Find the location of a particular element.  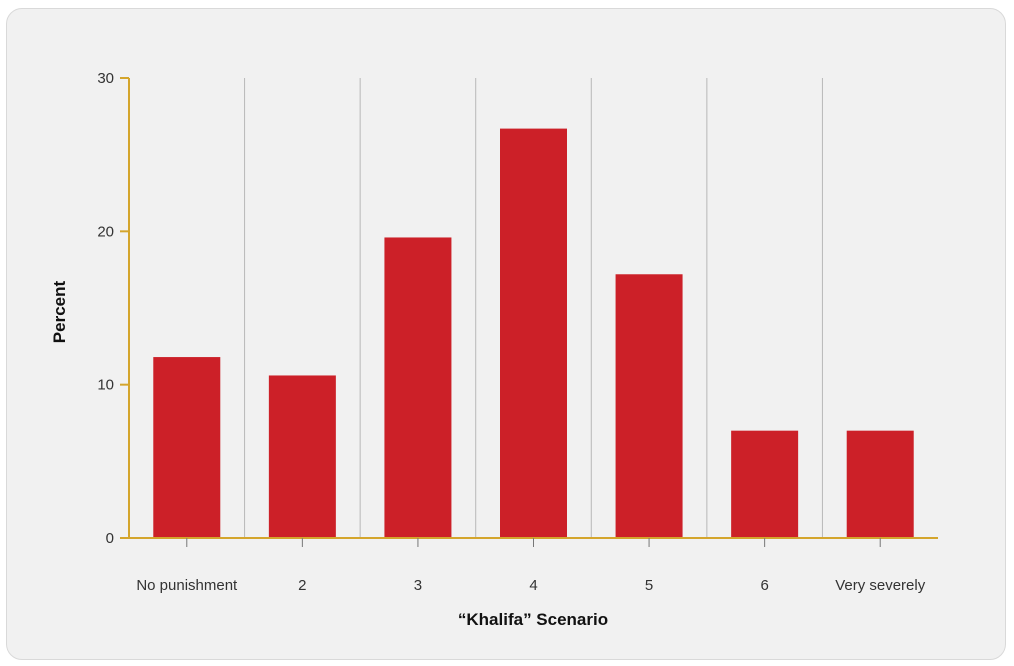

x-tick-label: 3 is located at coordinates (418, 585).